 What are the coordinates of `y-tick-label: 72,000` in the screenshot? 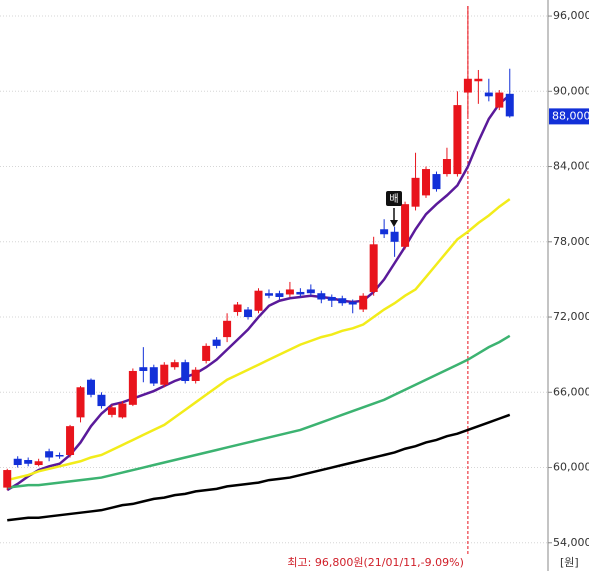 It's located at (571, 316).